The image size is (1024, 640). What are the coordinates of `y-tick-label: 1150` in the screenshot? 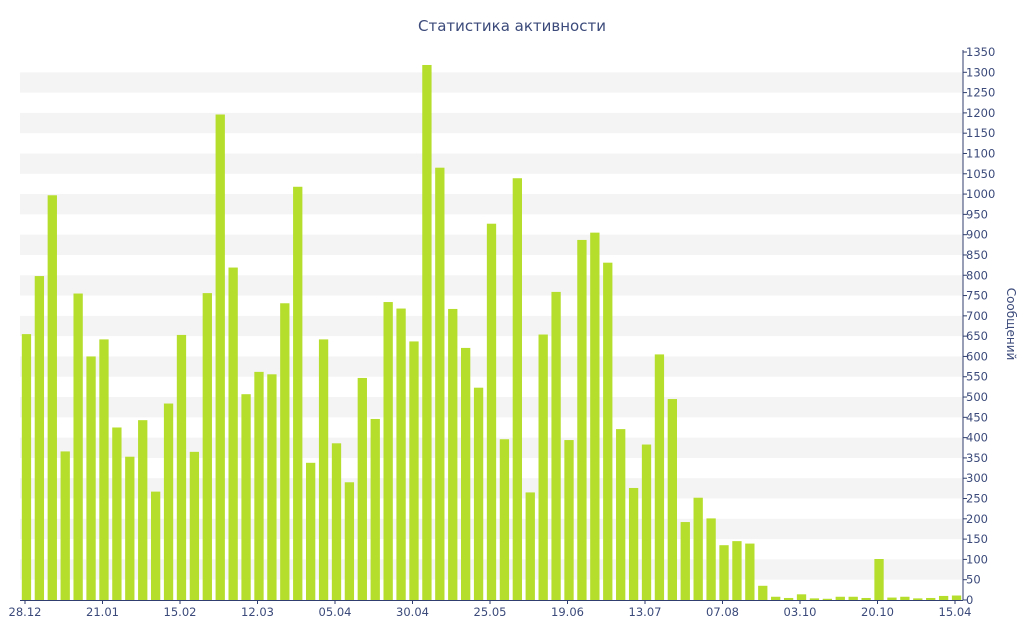 It's located at (980, 133).